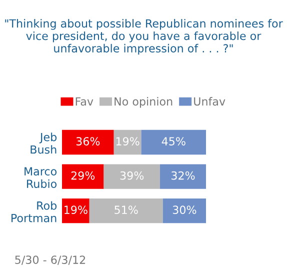 The image size is (287, 272). Describe the element at coordinates (210, 101) in the screenshot. I see `legend-label: Unfav` at that location.